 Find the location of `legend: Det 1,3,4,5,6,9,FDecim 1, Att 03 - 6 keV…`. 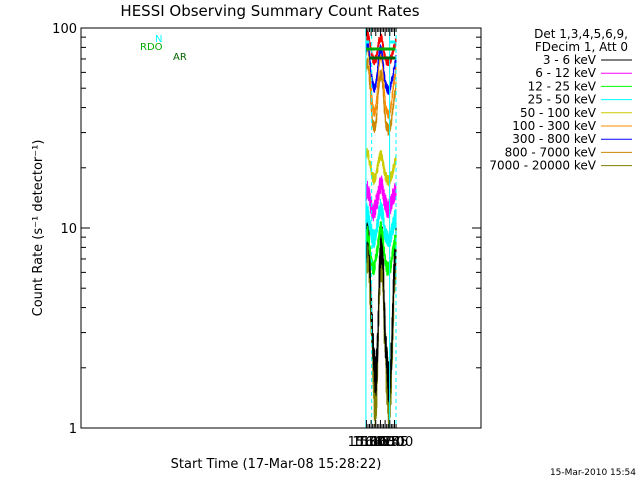

legend: Det 1,3,4,5,6,9,FDecim 1, Att 03 - 6 keV… is located at coordinates (560, 100).